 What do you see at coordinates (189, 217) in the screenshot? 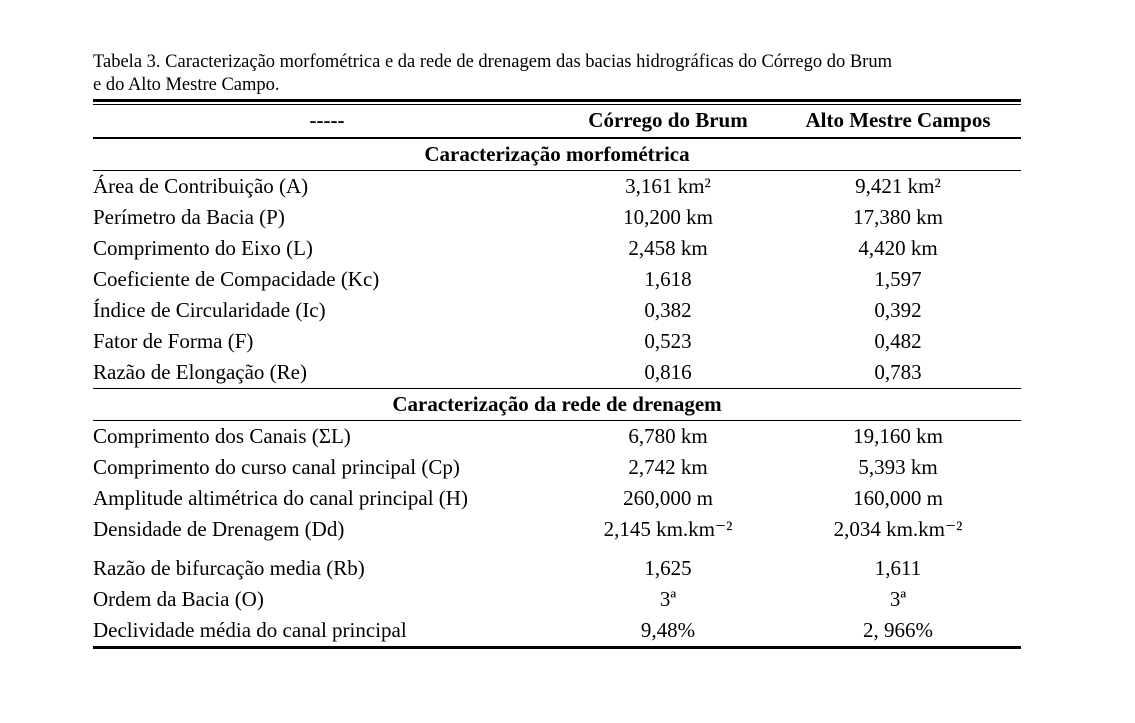
I see `param-label: Perímetro da Bacia (P)` at bounding box center [189, 217].